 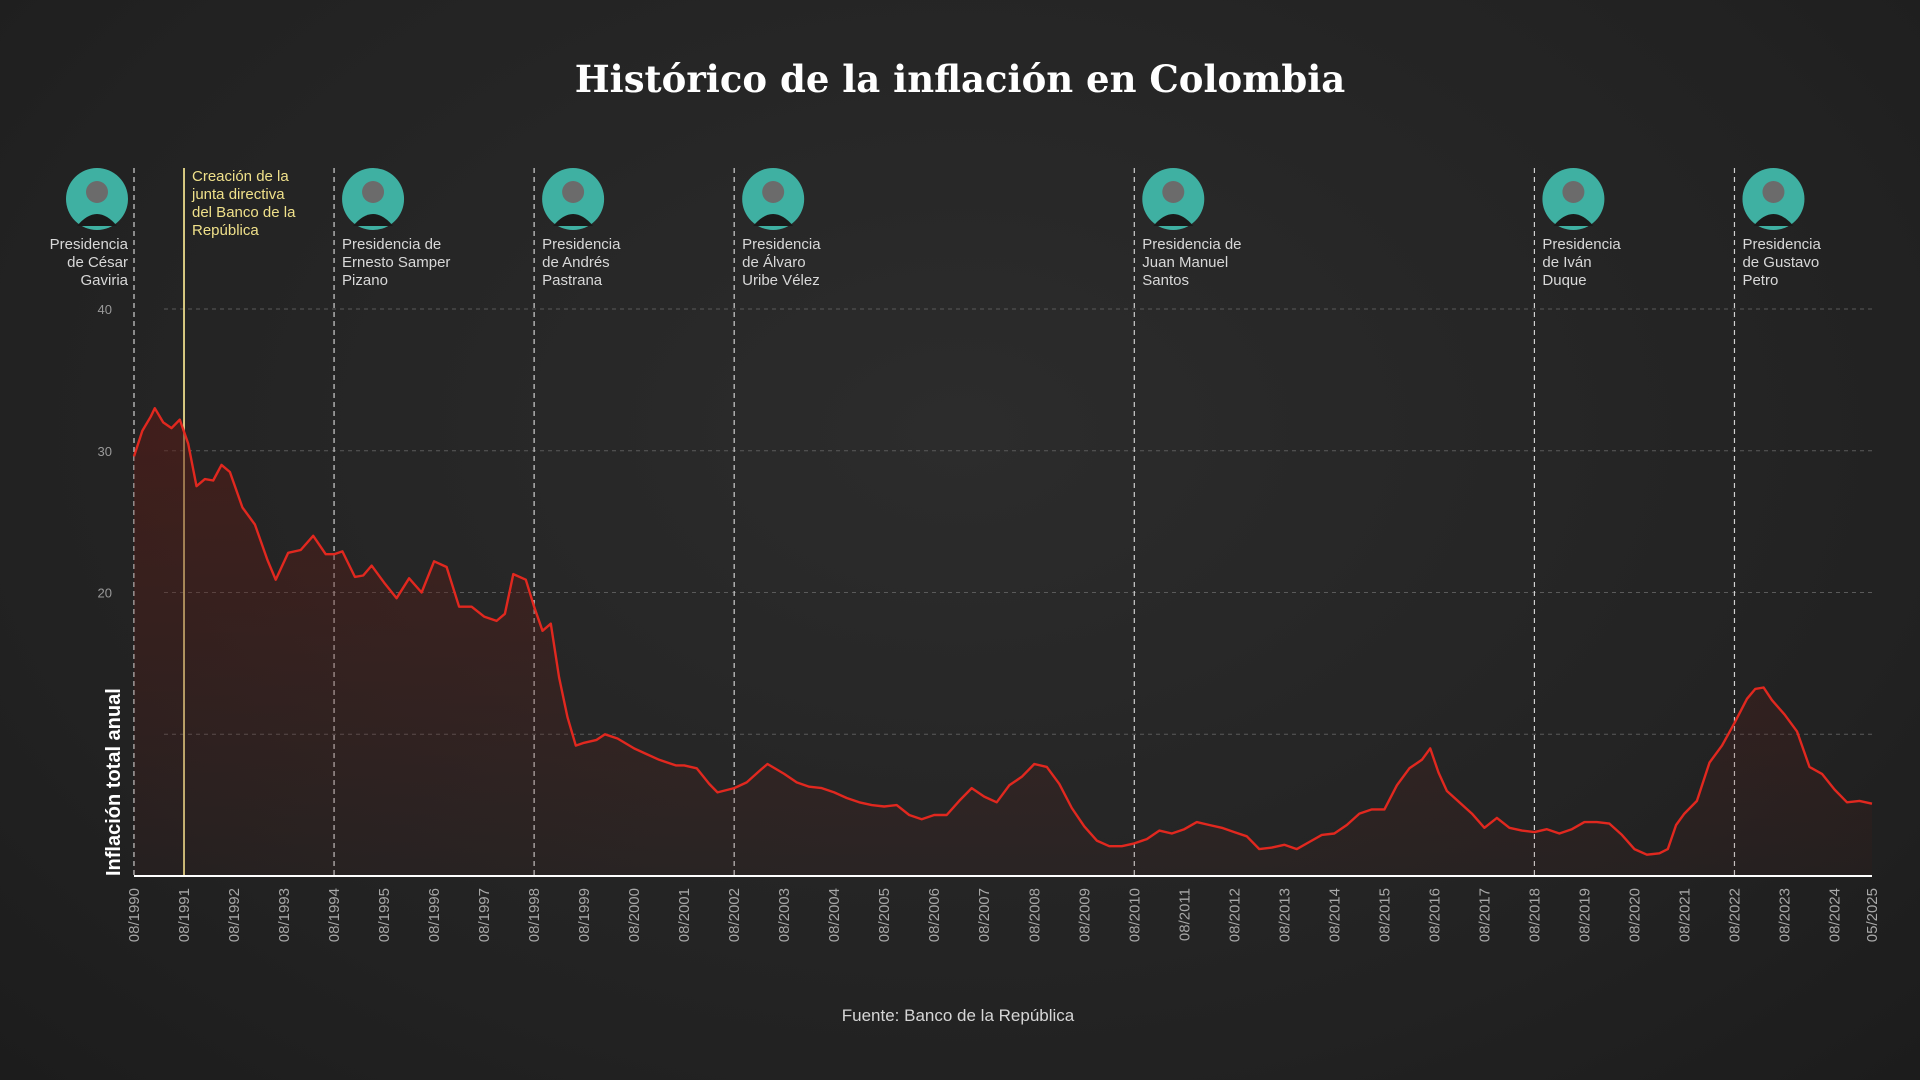 What do you see at coordinates (1734, 915) in the screenshot?
I see `x-tick-label: 08/2022` at bounding box center [1734, 915].